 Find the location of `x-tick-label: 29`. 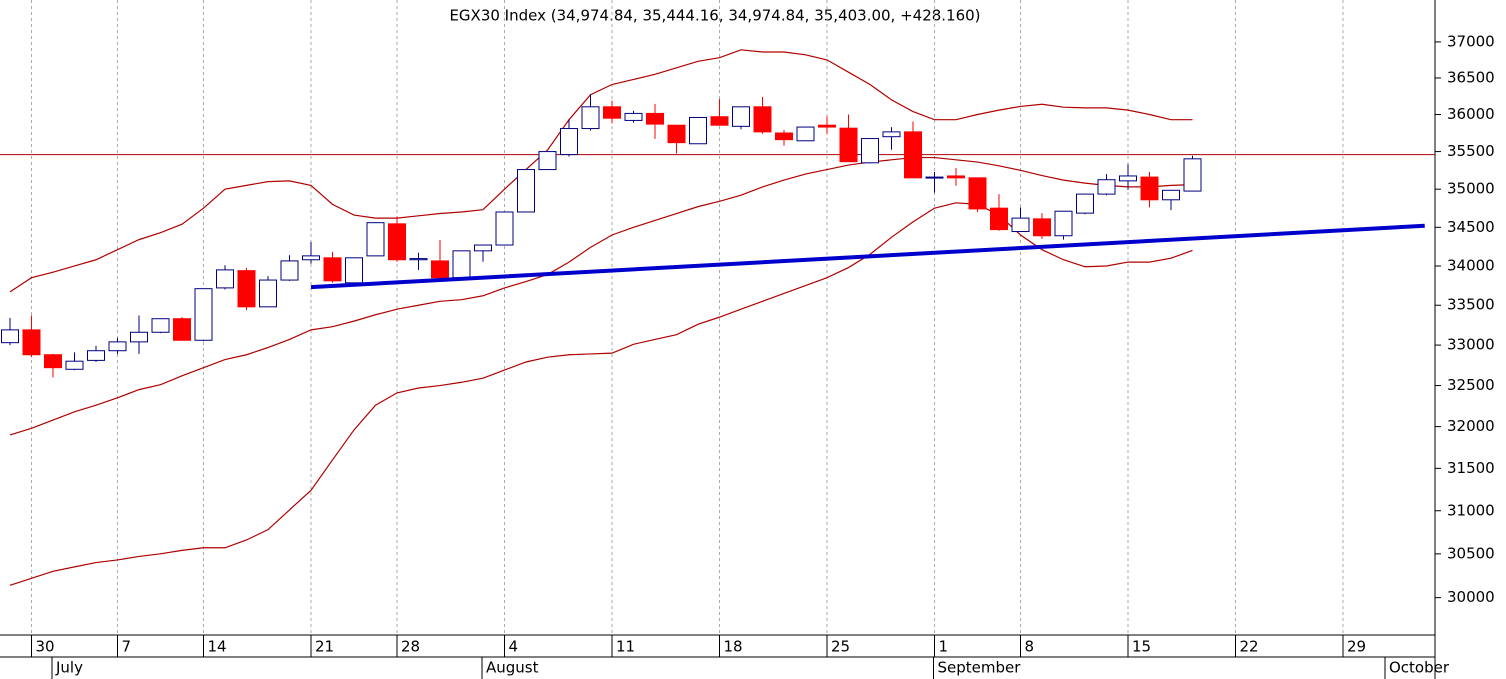

x-tick-label: 29 is located at coordinates (1356, 647).